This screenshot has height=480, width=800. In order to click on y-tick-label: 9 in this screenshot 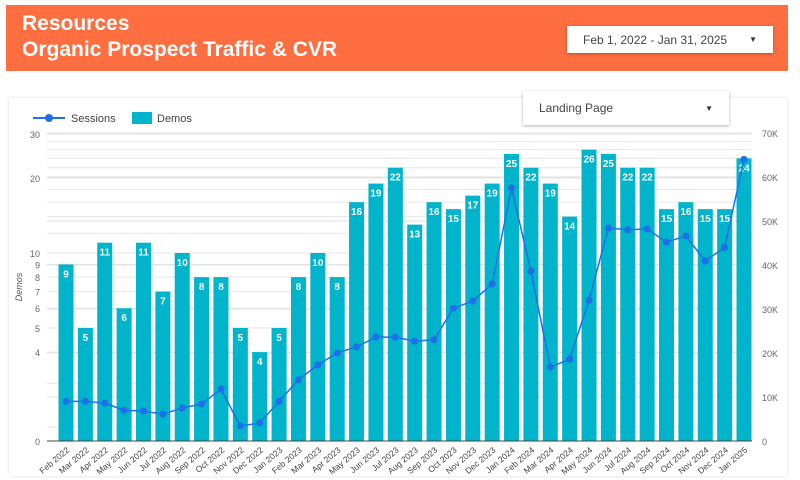, I will do `click(37, 265)`.